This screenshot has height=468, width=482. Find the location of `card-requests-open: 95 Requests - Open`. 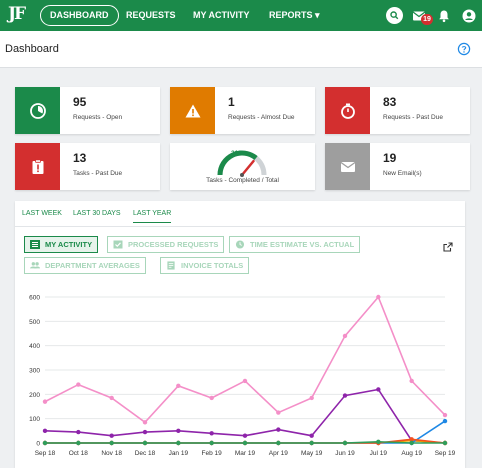

card-requests-open: 95 Requests - Open is located at coordinates (87, 110).